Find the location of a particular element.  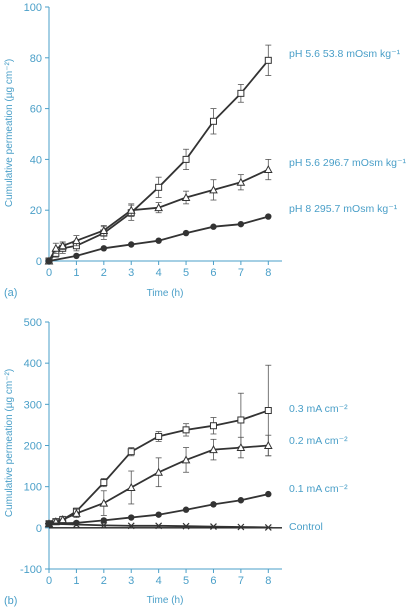

series-b-3: Control is located at coordinates (184, 526).